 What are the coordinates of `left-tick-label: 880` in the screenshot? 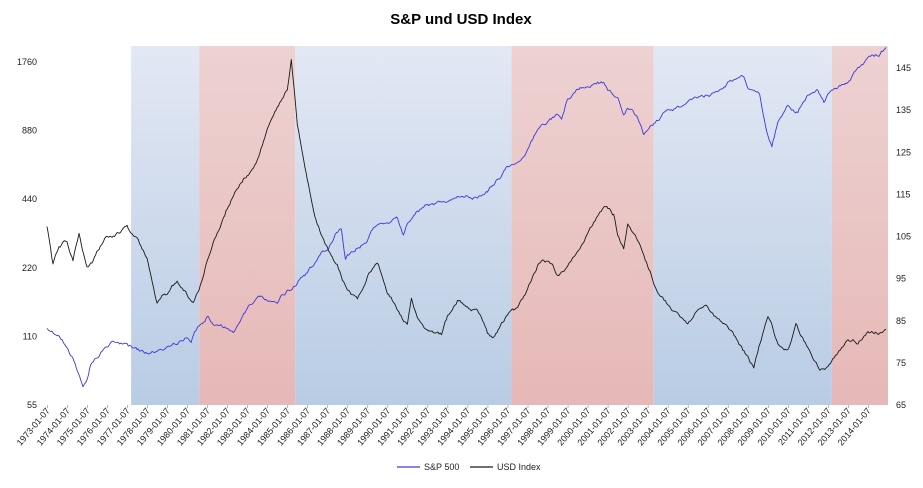 It's located at (29, 131).